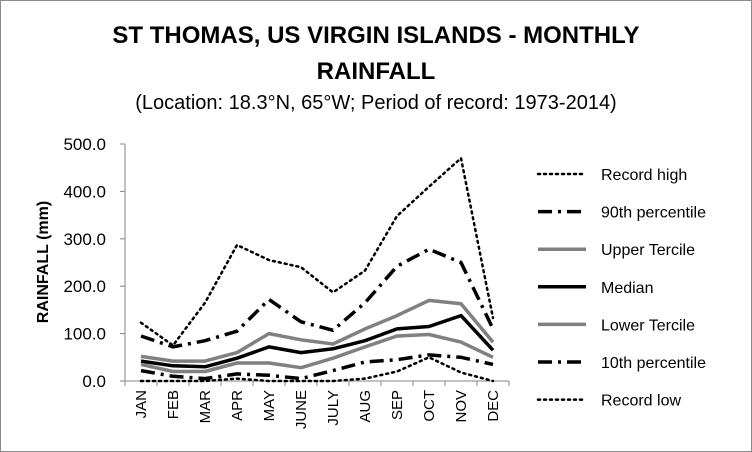 The width and height of the screenshot is (752, 452). Describe the element at coordinates (365, 406) in the screenshot. I see `x-tick-label: AUG` at that location.